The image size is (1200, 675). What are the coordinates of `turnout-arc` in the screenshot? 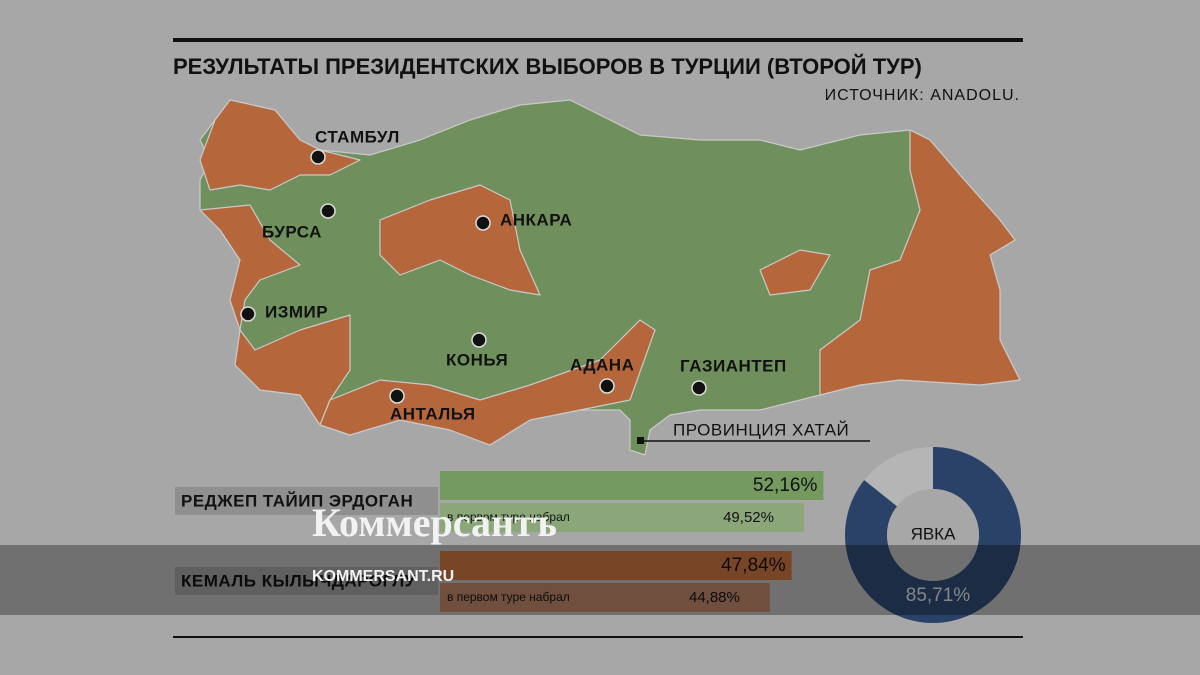 It's located at (933, 535).